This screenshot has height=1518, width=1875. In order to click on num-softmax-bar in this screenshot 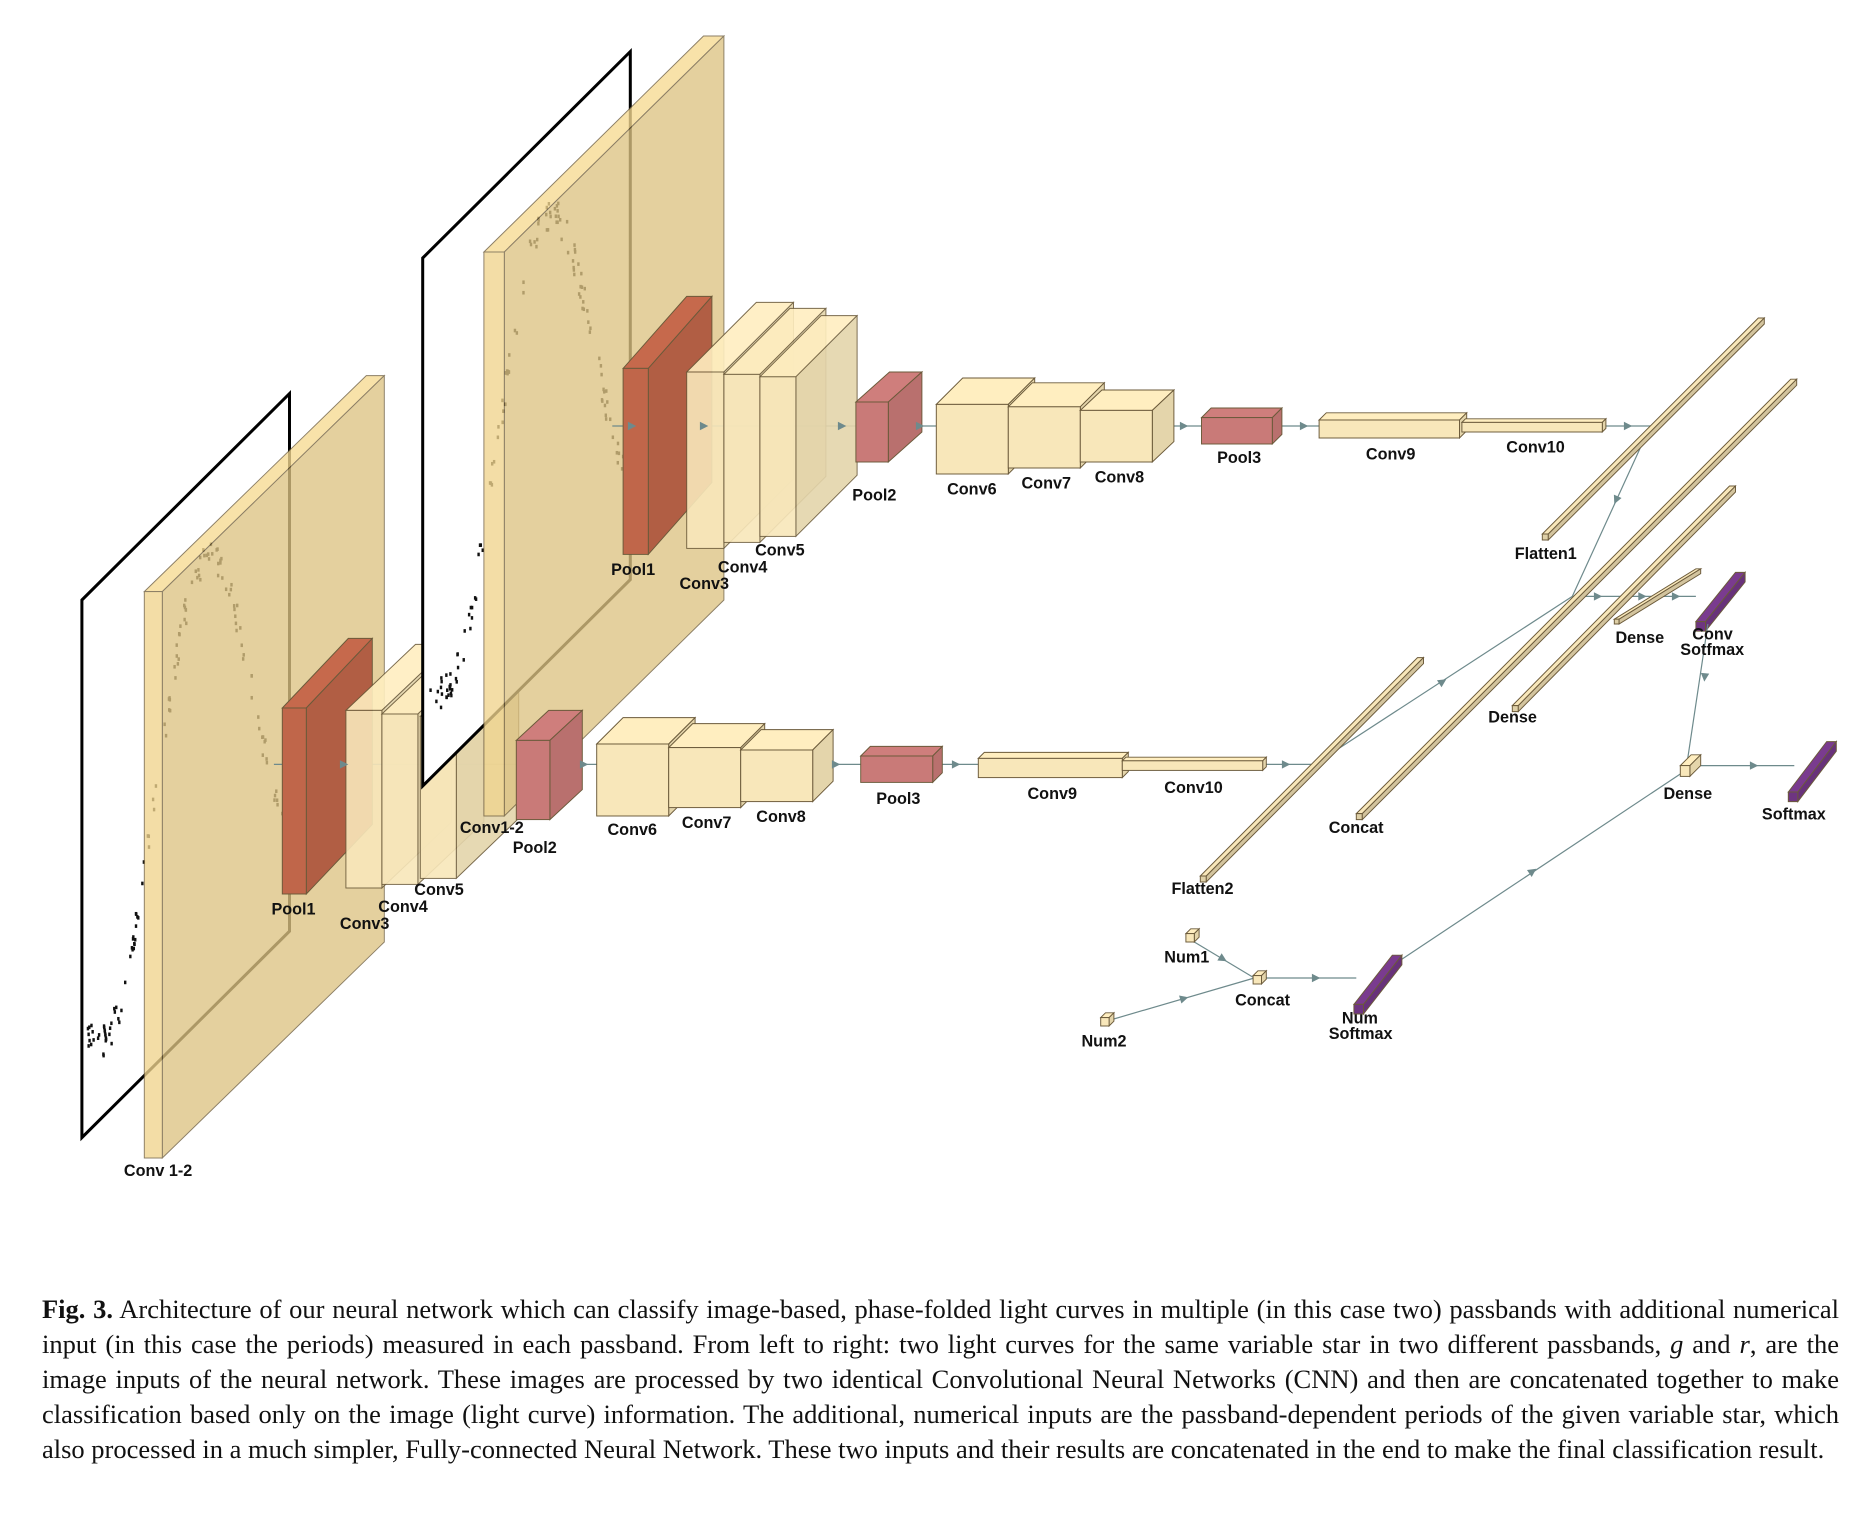, I will do `click(1377, 984)`.